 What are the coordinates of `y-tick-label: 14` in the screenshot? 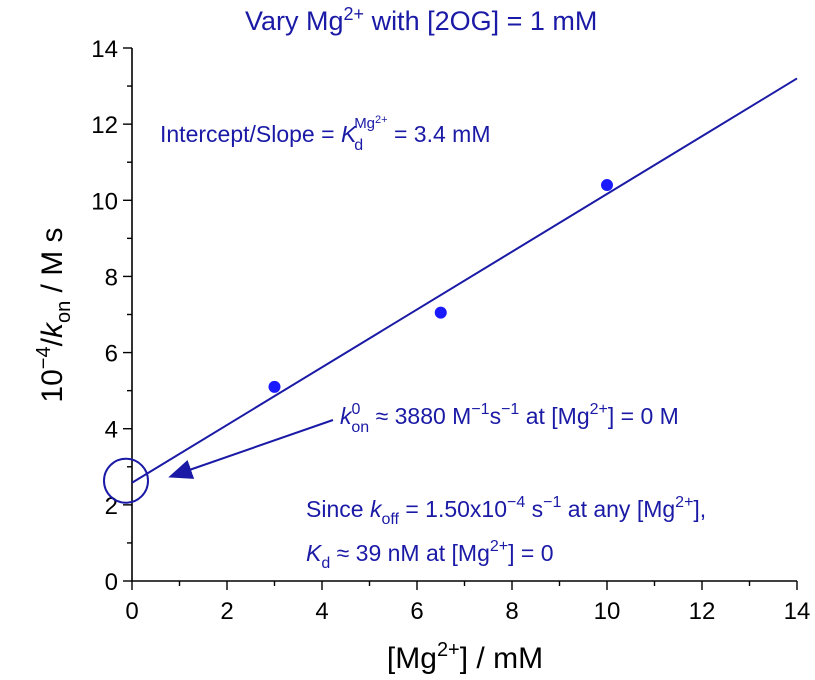 It's located at (104, 49).